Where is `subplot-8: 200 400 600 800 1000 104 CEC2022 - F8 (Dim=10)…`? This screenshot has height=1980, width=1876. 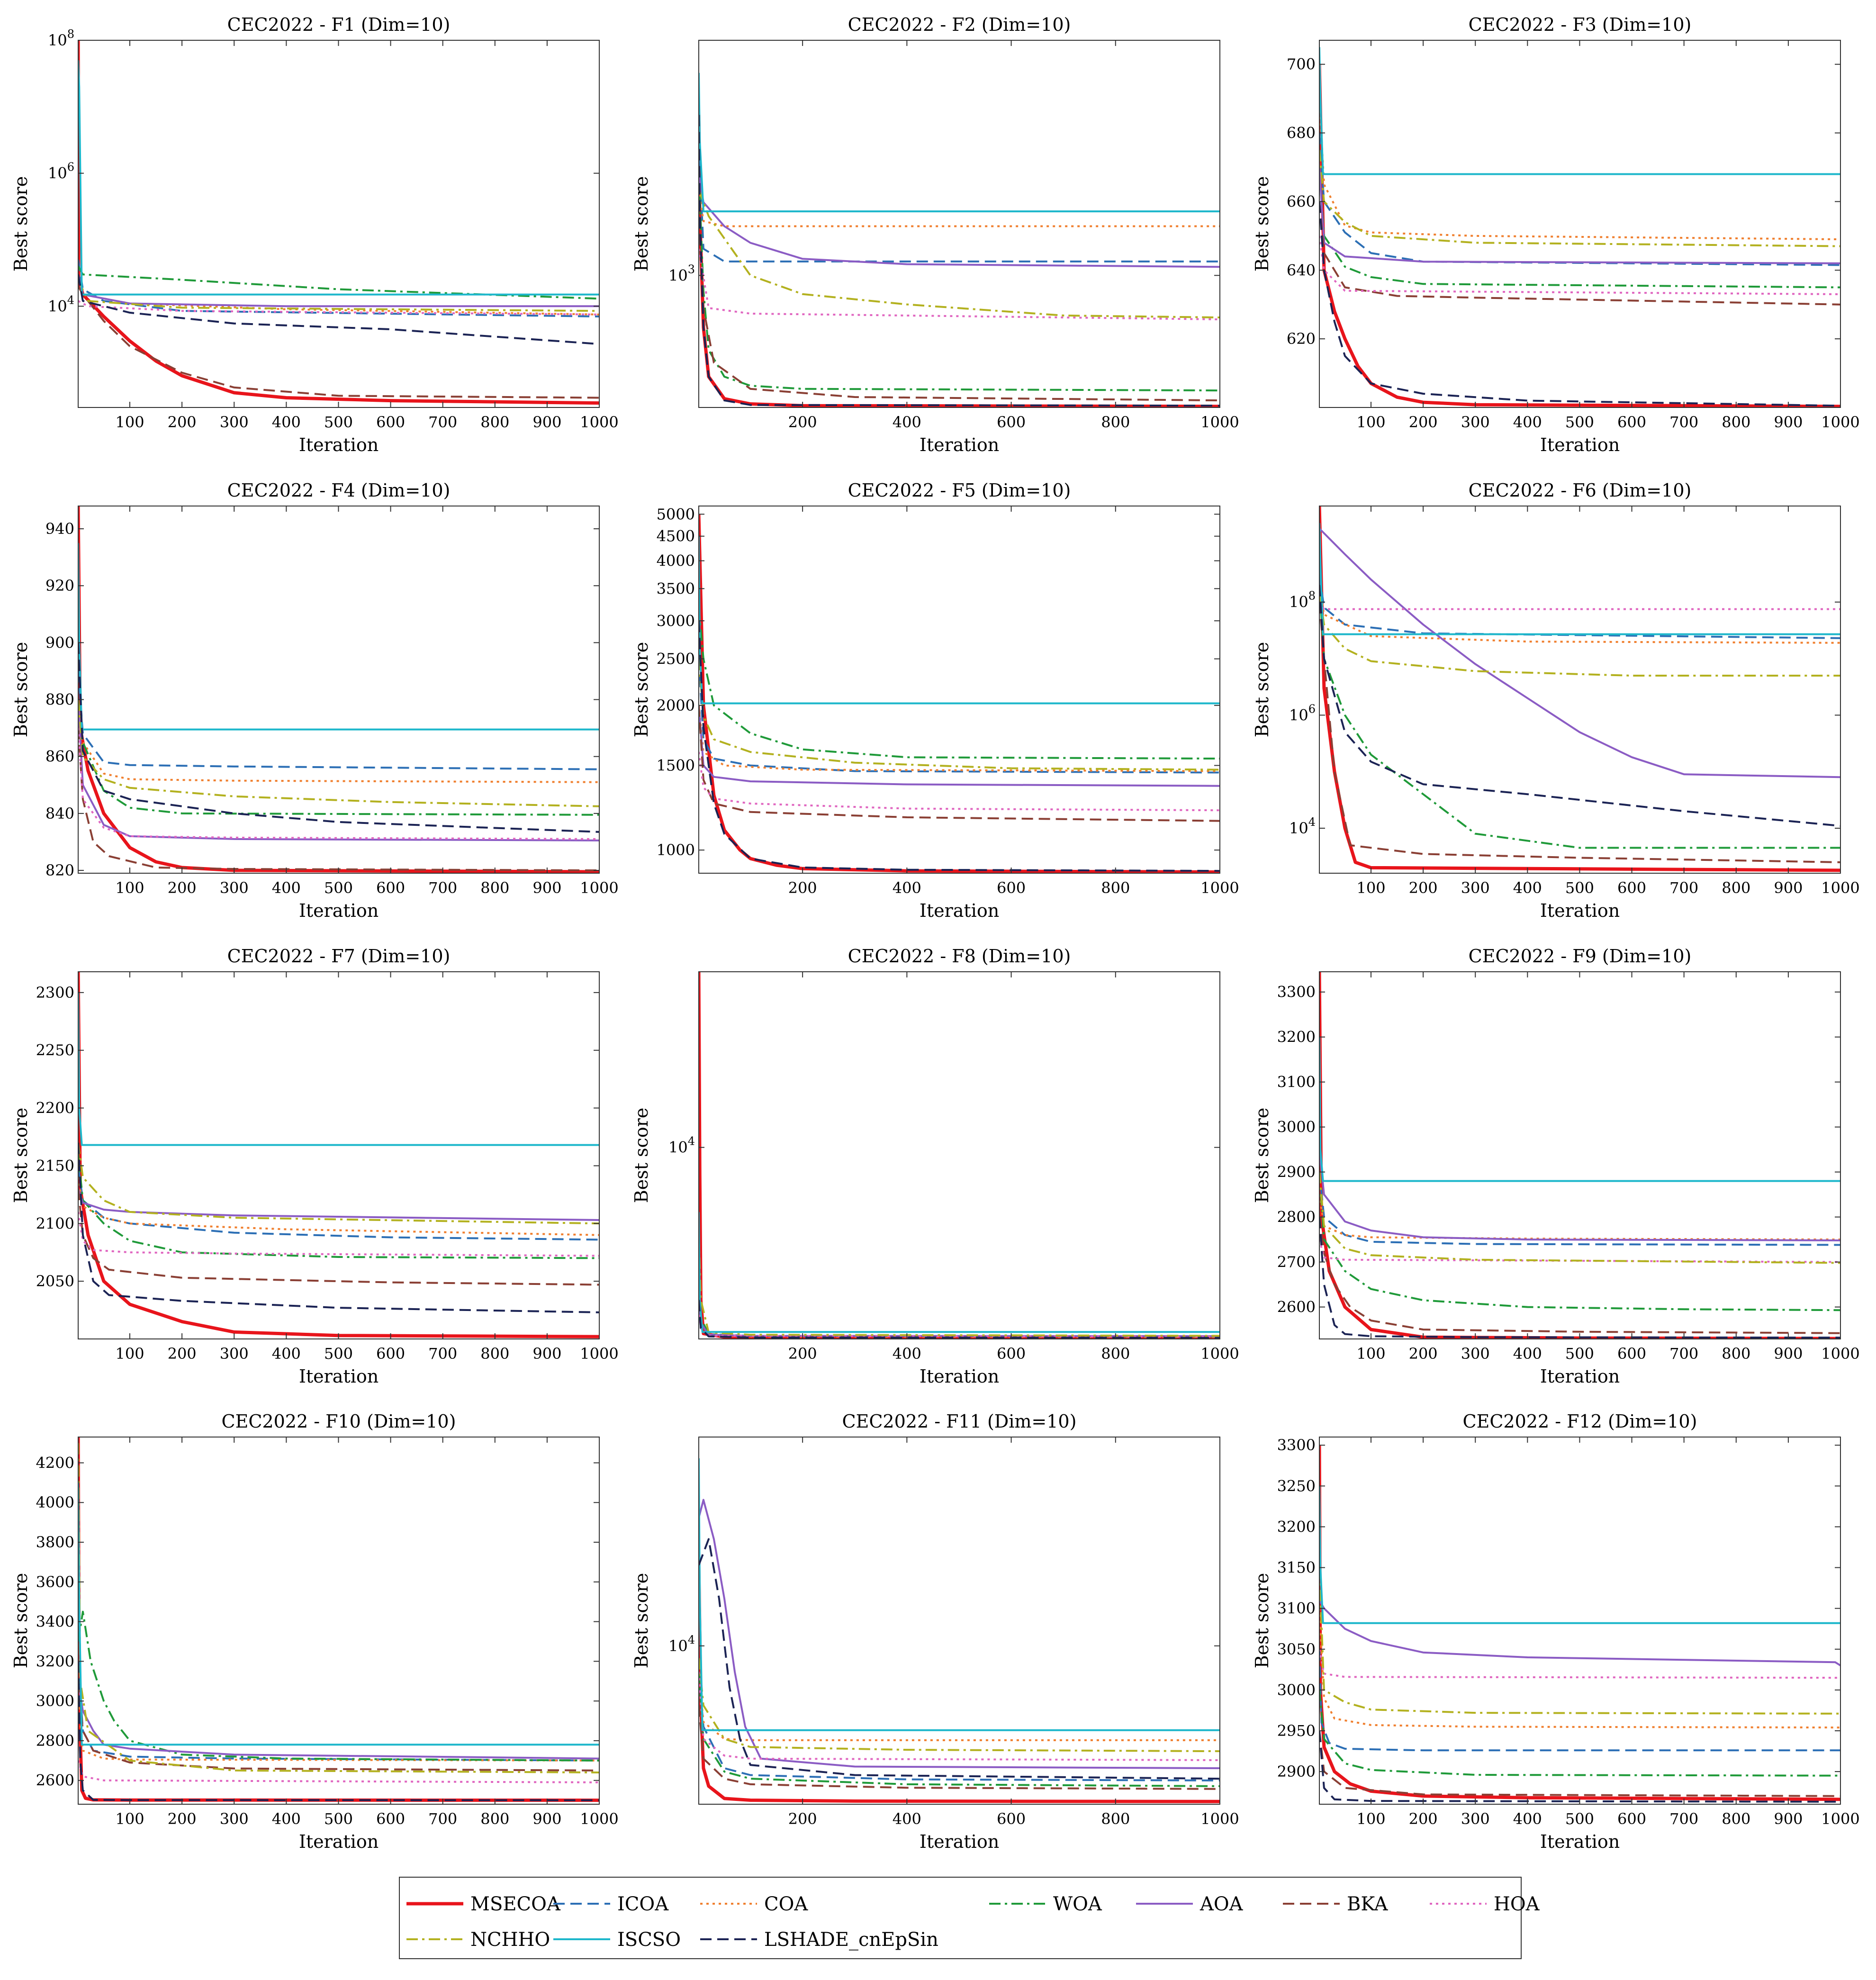 subplot-8: 200 400 600 800 1000 104 CEC2022 - F8 (Dim=10)… is located at coordinates (935, 1166).